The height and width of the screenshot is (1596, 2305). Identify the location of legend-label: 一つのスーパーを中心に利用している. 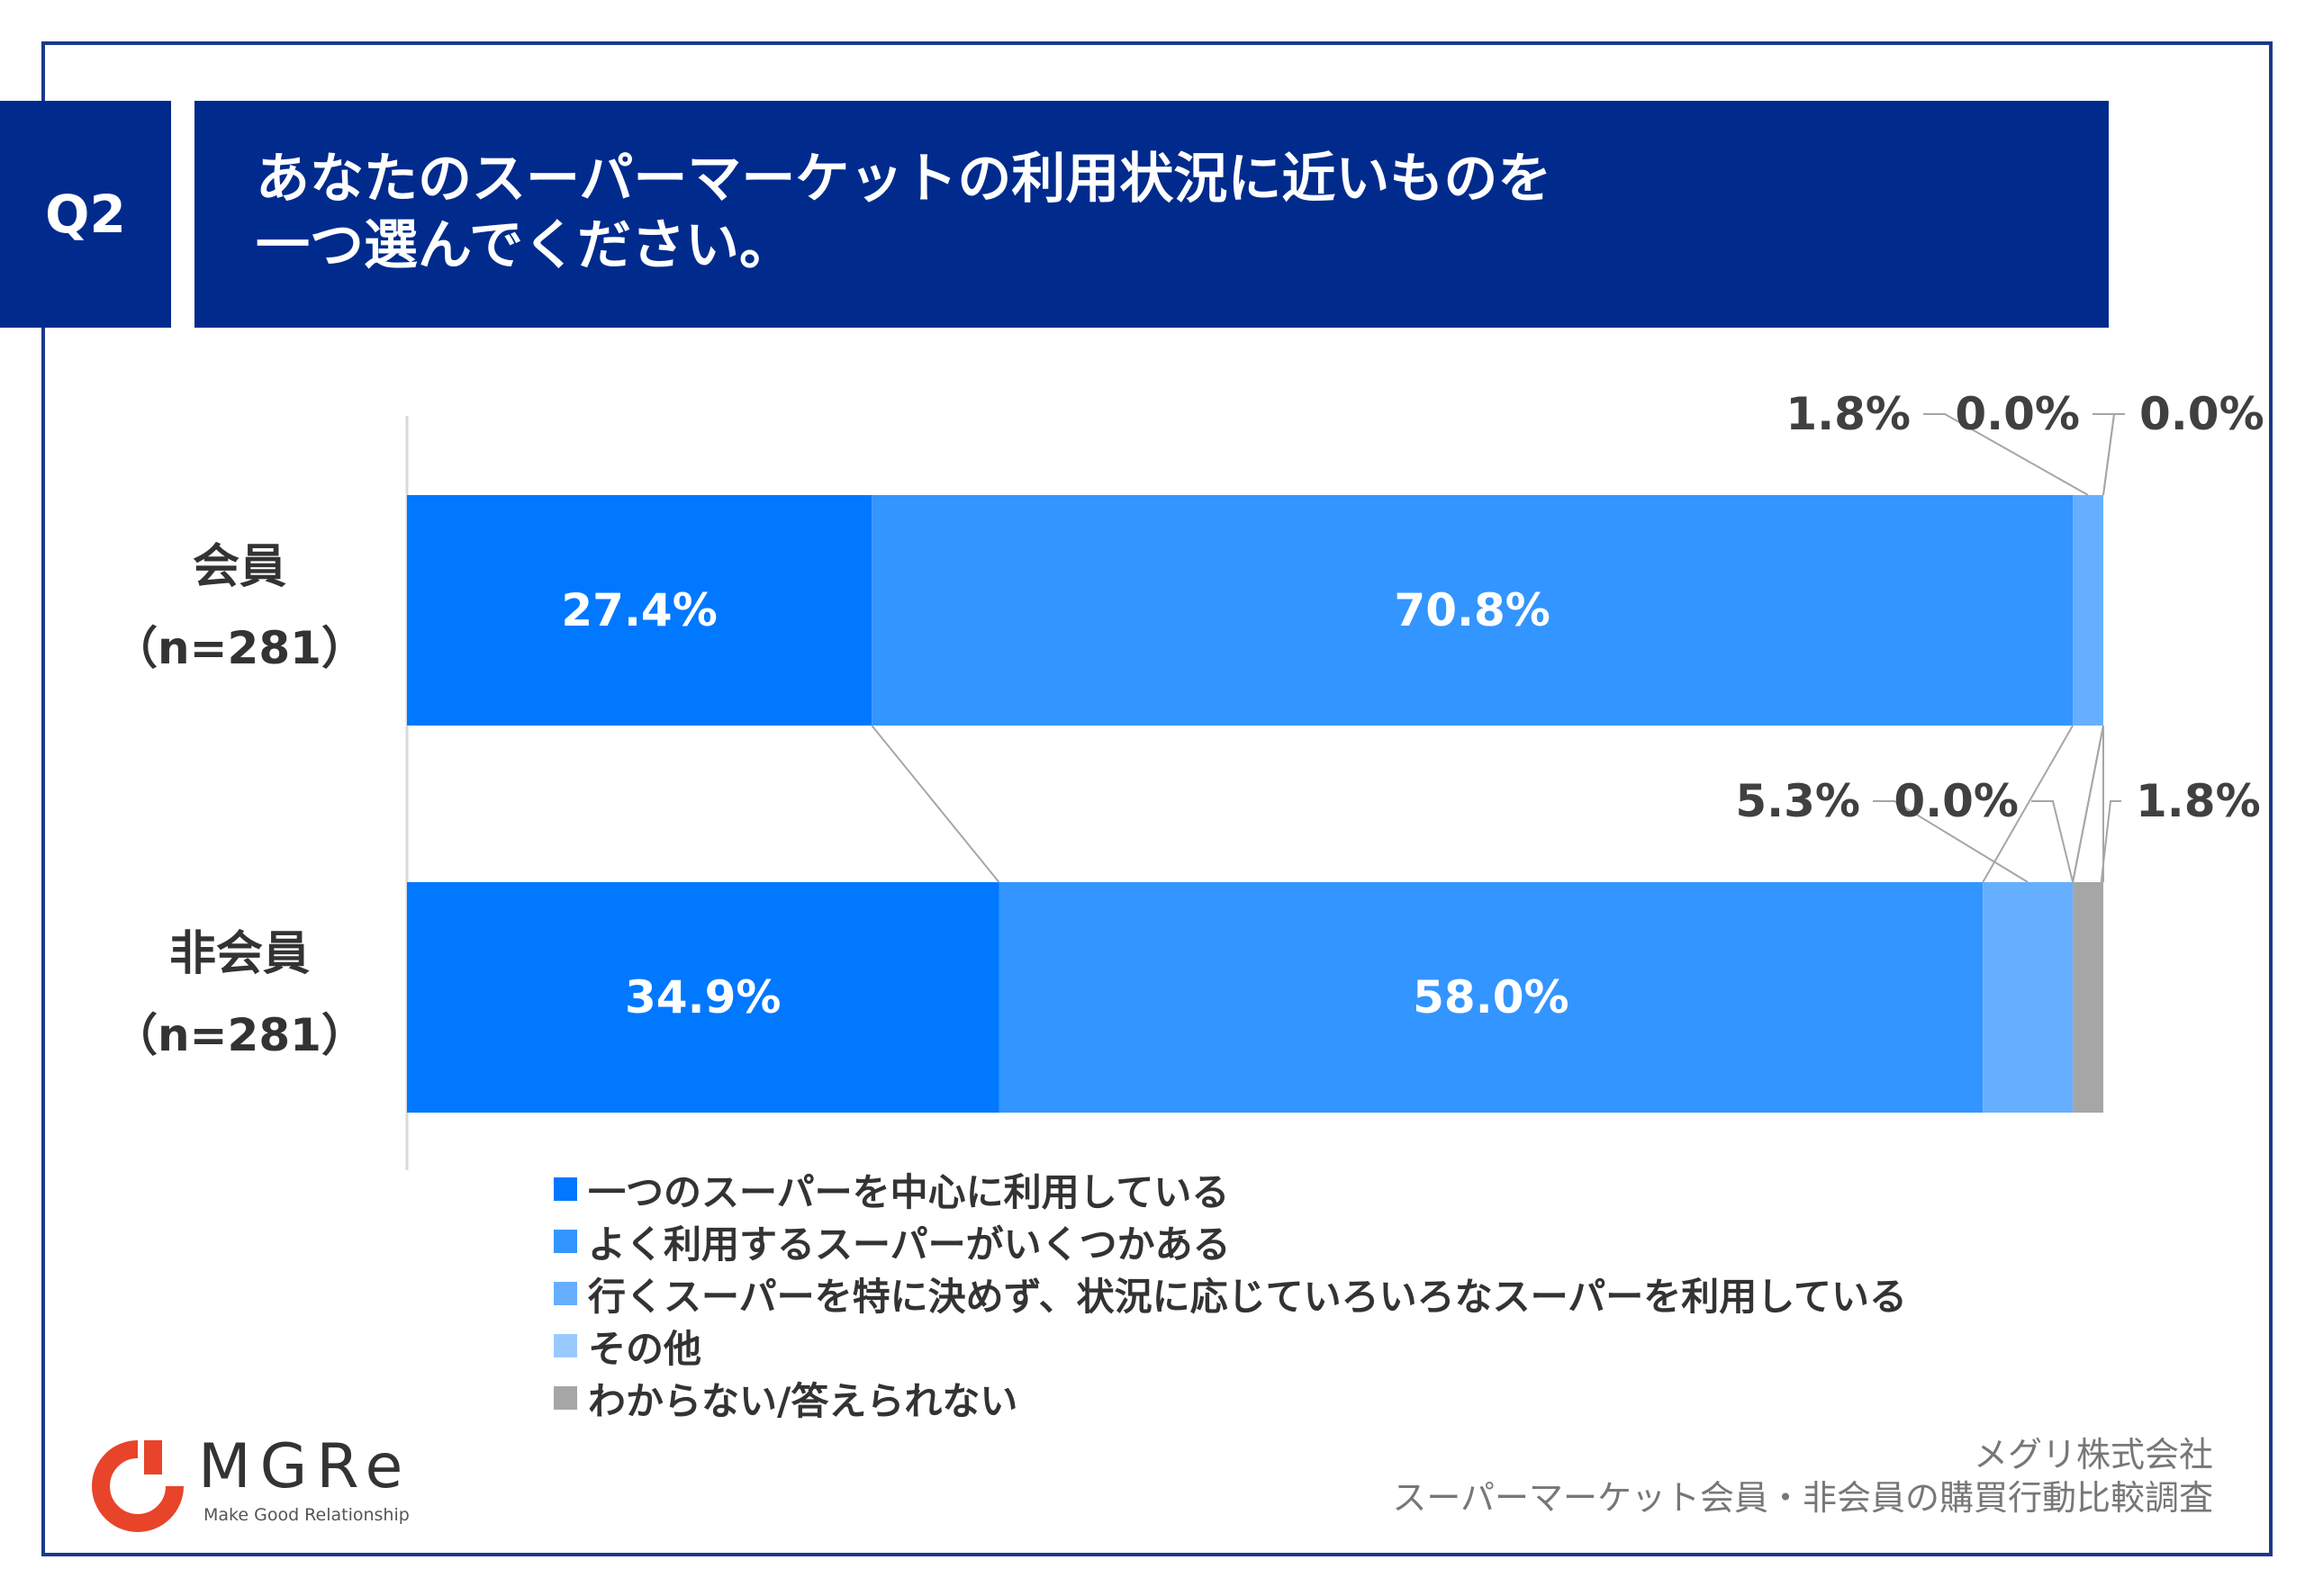
(909, 1191).